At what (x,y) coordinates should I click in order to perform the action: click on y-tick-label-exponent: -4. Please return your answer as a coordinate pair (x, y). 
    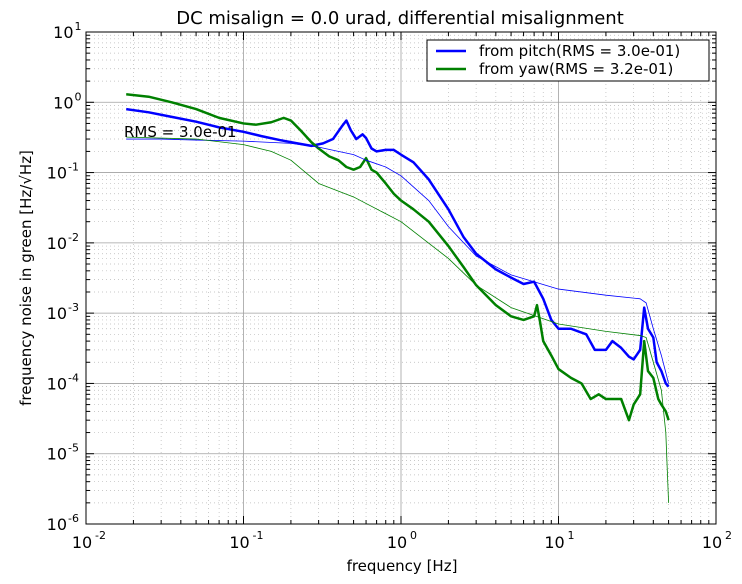
    Looking at the image, I should click on (73, 377).